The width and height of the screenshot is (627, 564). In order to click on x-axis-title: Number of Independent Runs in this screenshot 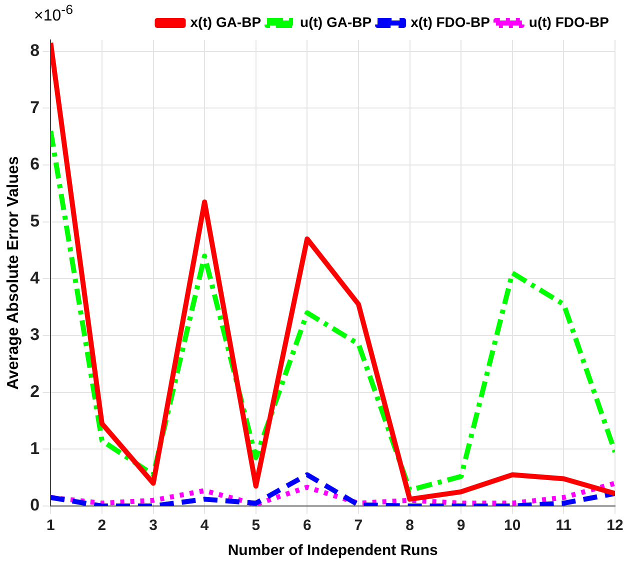, I will do `click(333, 551)`.